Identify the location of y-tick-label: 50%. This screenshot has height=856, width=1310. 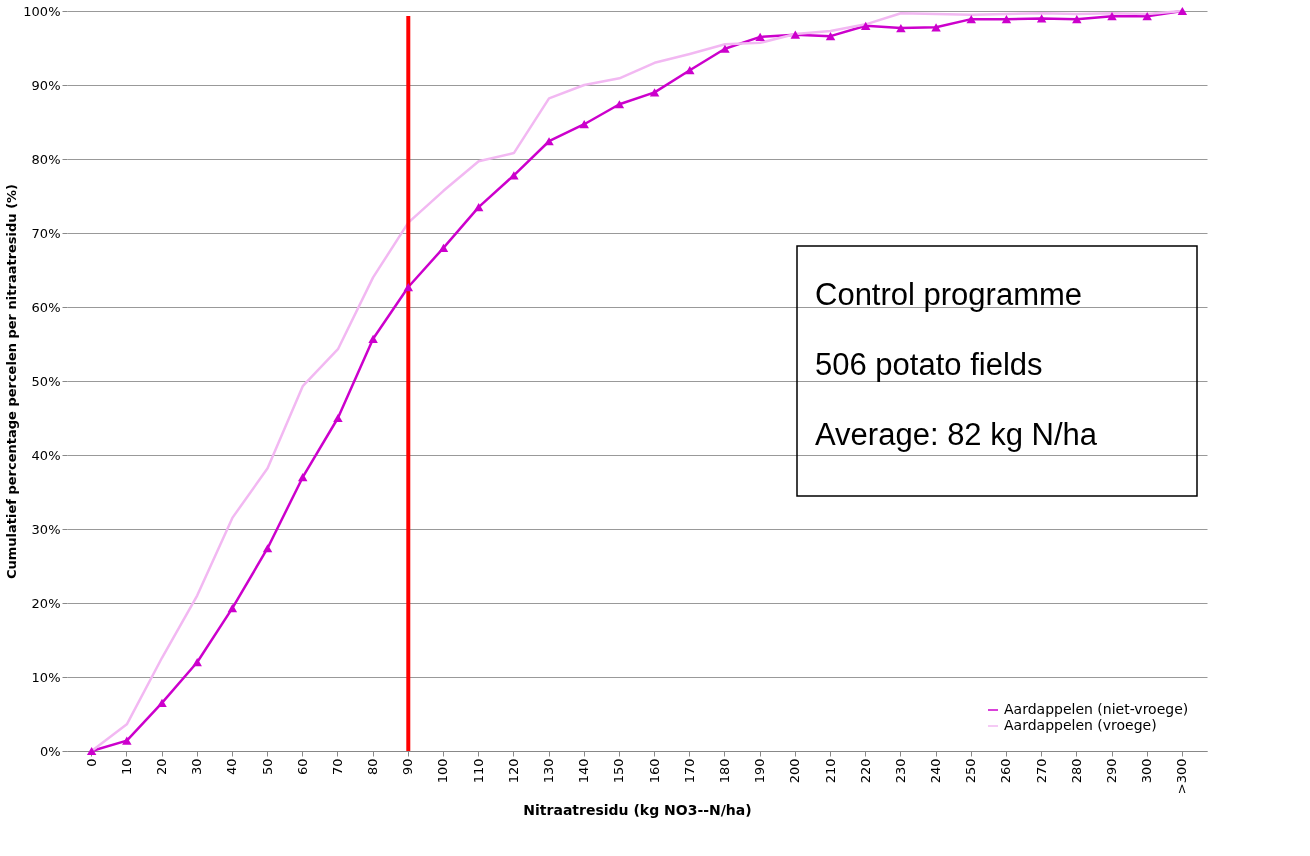
(46, 381).